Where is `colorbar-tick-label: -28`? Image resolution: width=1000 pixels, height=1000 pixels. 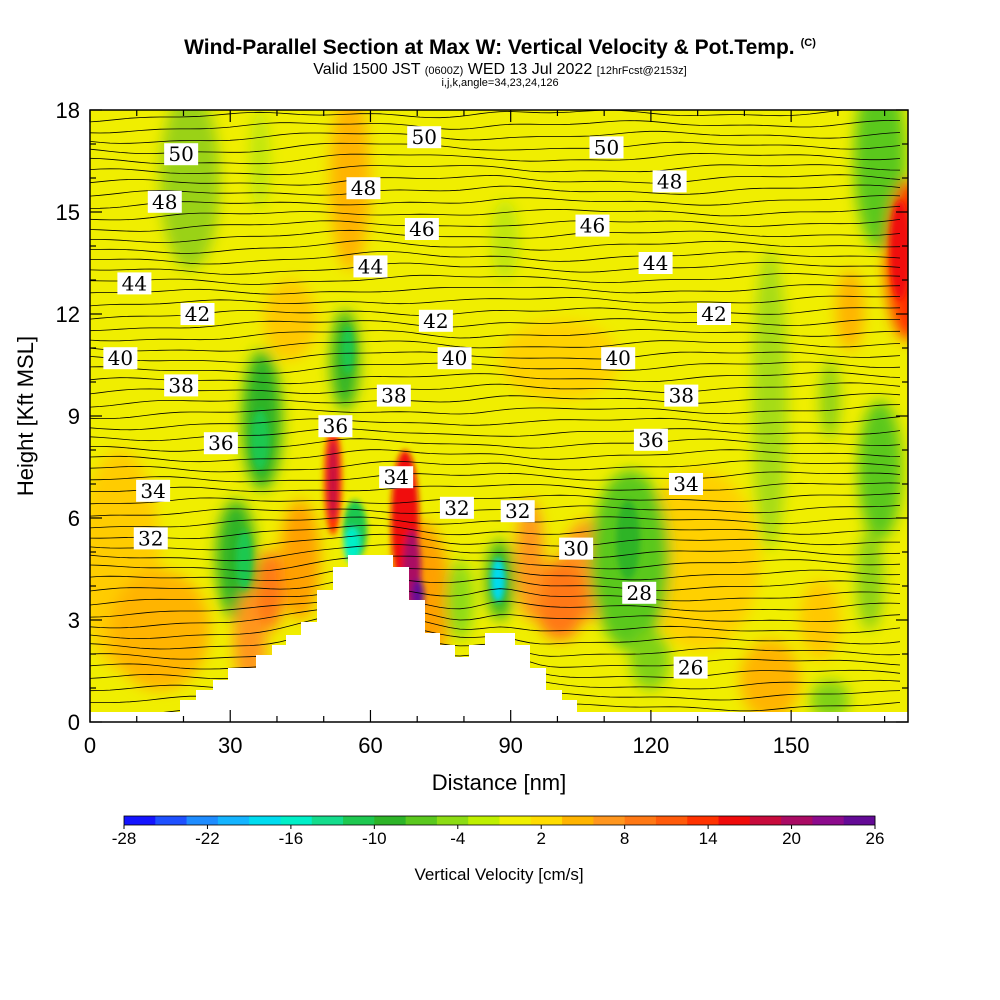
colorbar-tick-label: -28 is located at coordinates (124, 838).